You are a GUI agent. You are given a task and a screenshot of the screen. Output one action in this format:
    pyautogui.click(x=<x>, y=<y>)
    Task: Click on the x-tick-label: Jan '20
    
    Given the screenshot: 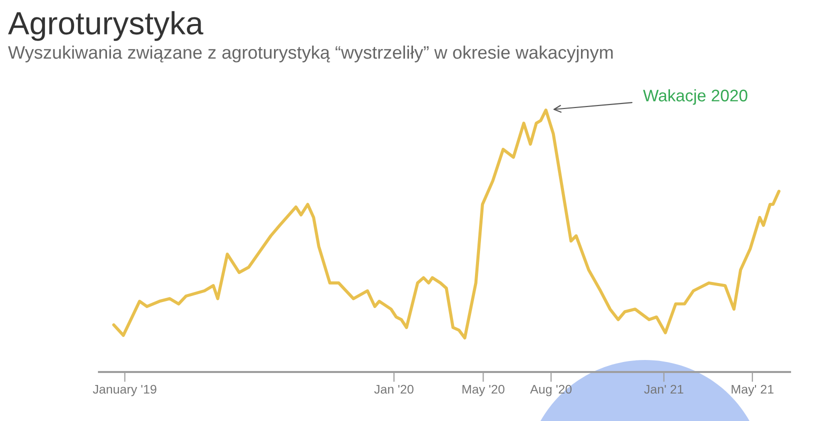 What is the action you would take?
    pyautogui.click(x=394, y=389)
    